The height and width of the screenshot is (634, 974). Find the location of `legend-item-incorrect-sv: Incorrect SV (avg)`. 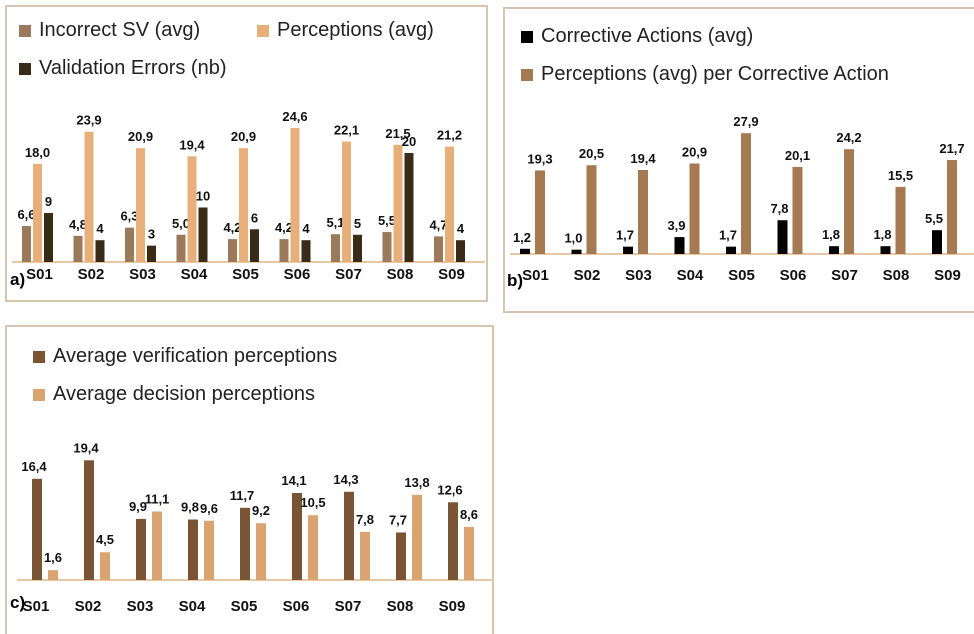

legend-item-incorrect-sv: Incorrect SV (avg) is located at coordinates (109, 30).